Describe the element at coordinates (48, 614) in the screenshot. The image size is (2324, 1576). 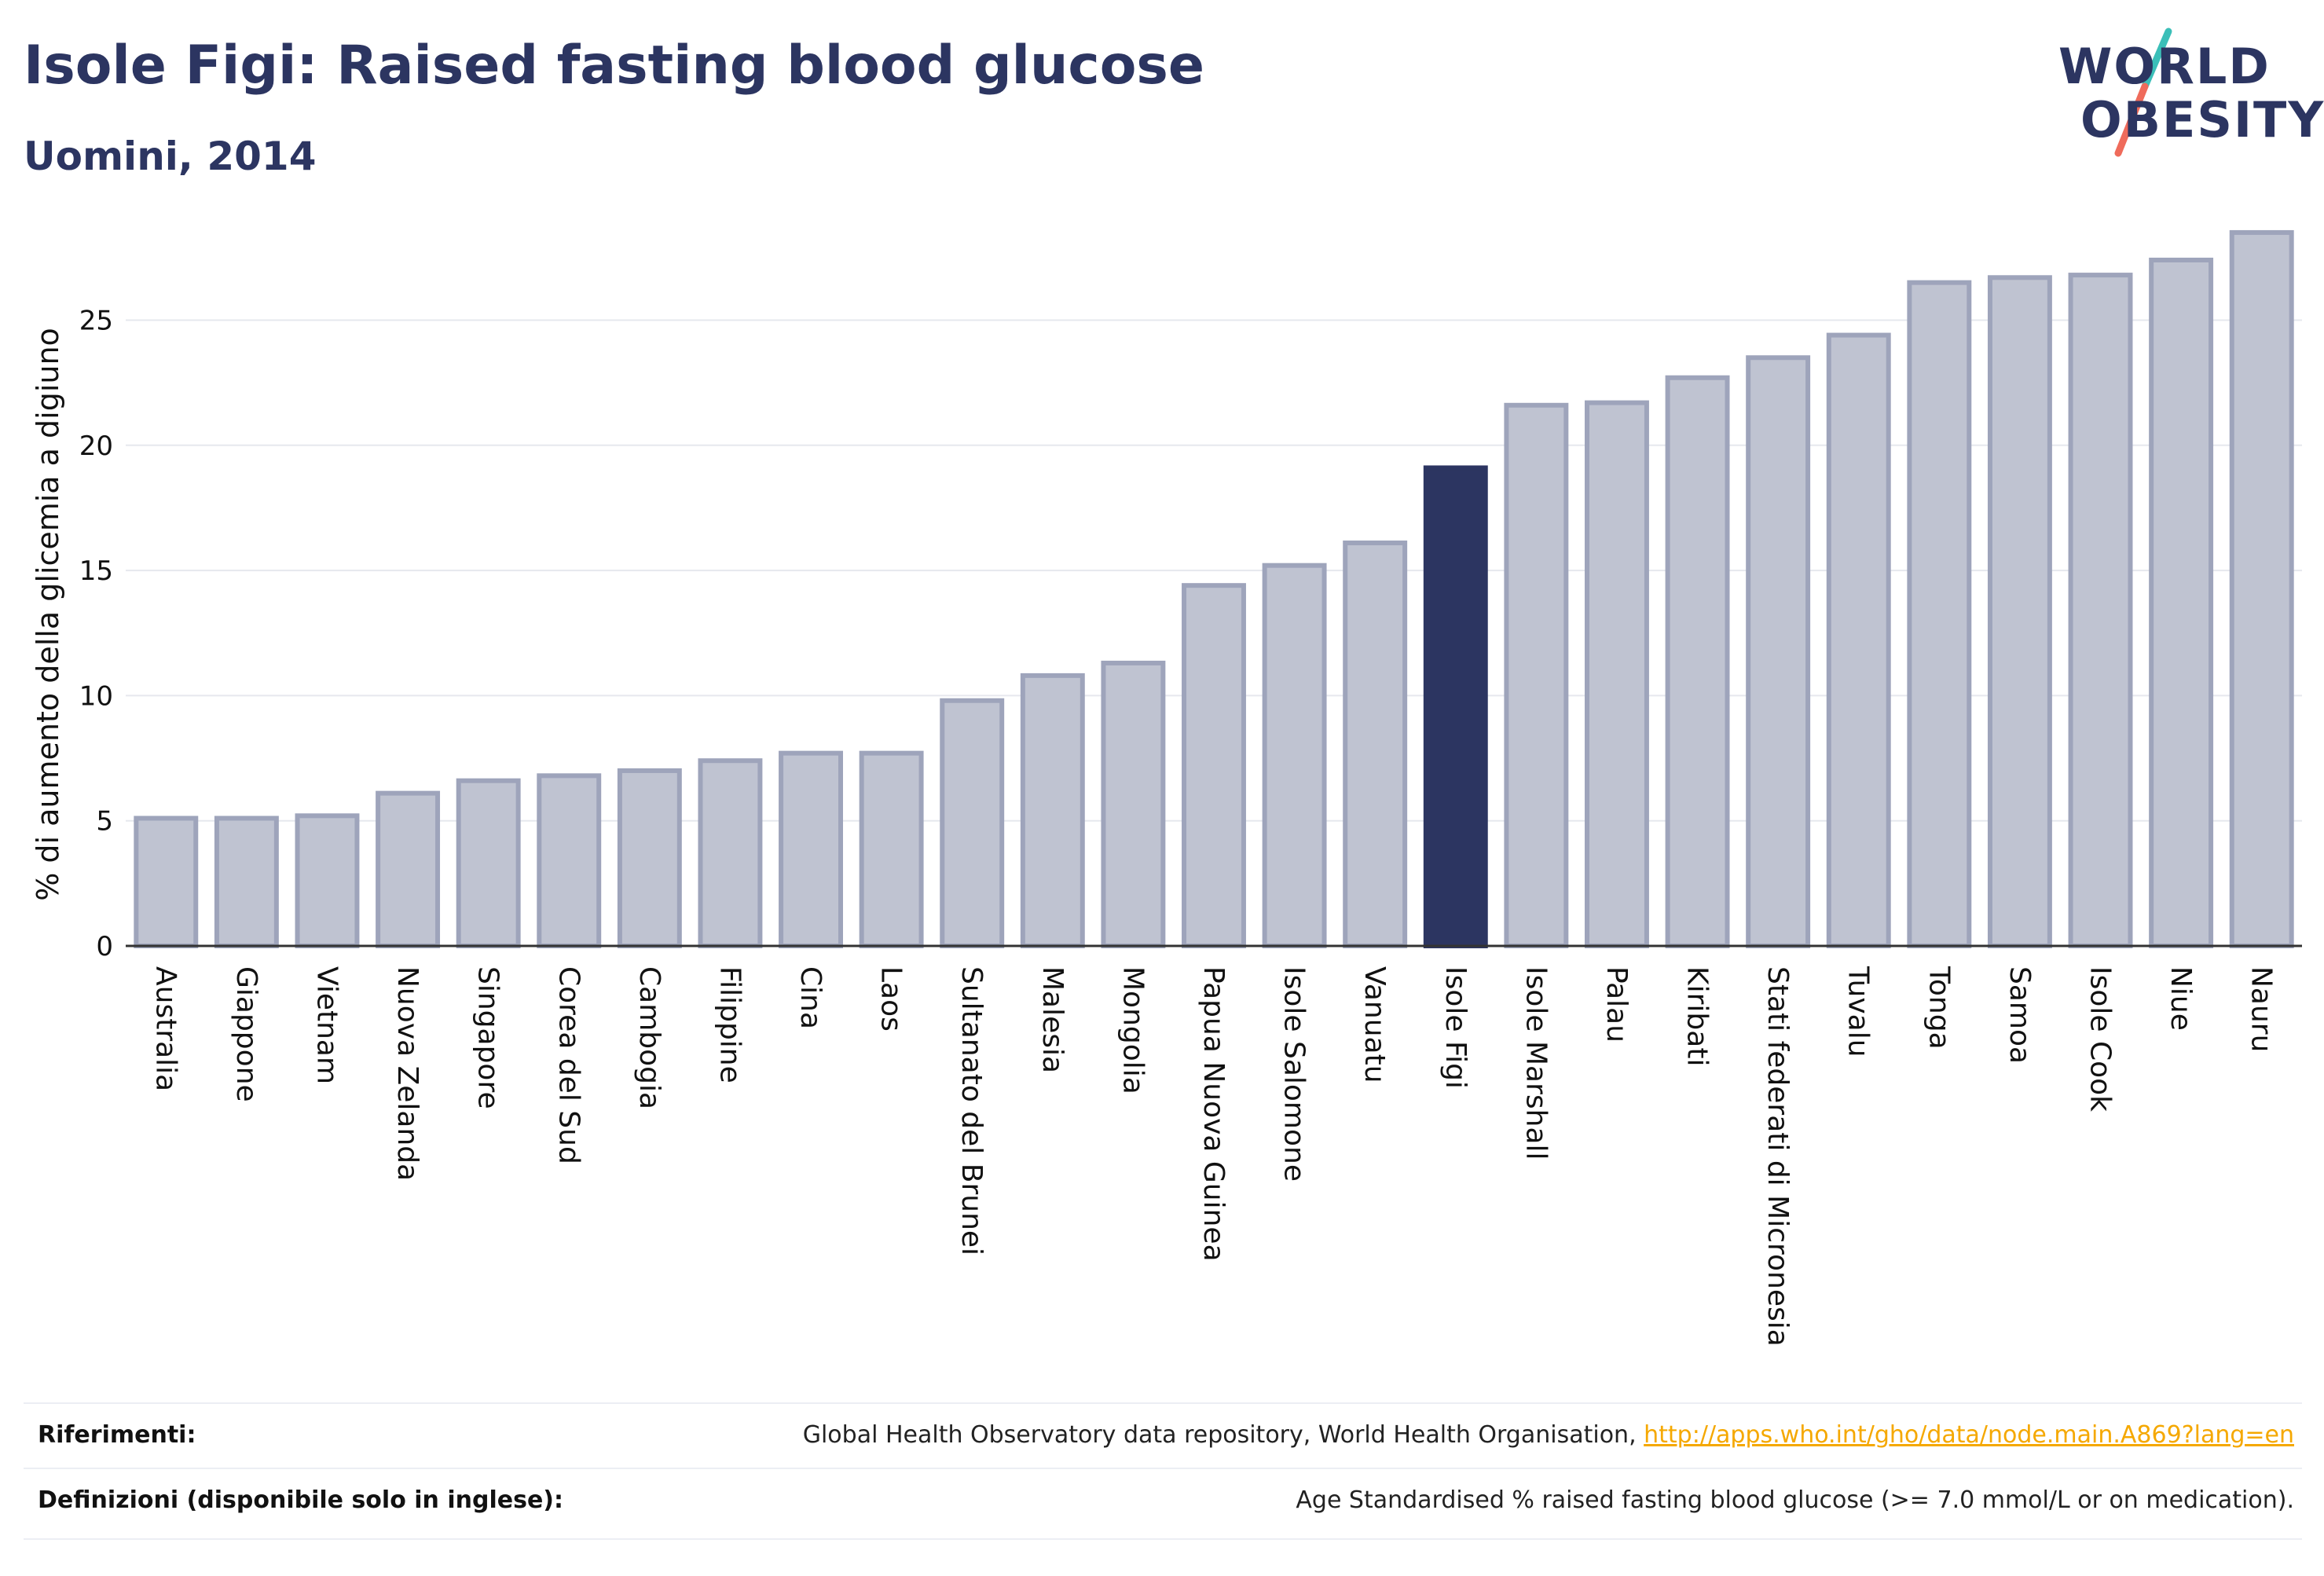
I see `y-axis-label: % di aumento della glicemia a digiuno` at that location.